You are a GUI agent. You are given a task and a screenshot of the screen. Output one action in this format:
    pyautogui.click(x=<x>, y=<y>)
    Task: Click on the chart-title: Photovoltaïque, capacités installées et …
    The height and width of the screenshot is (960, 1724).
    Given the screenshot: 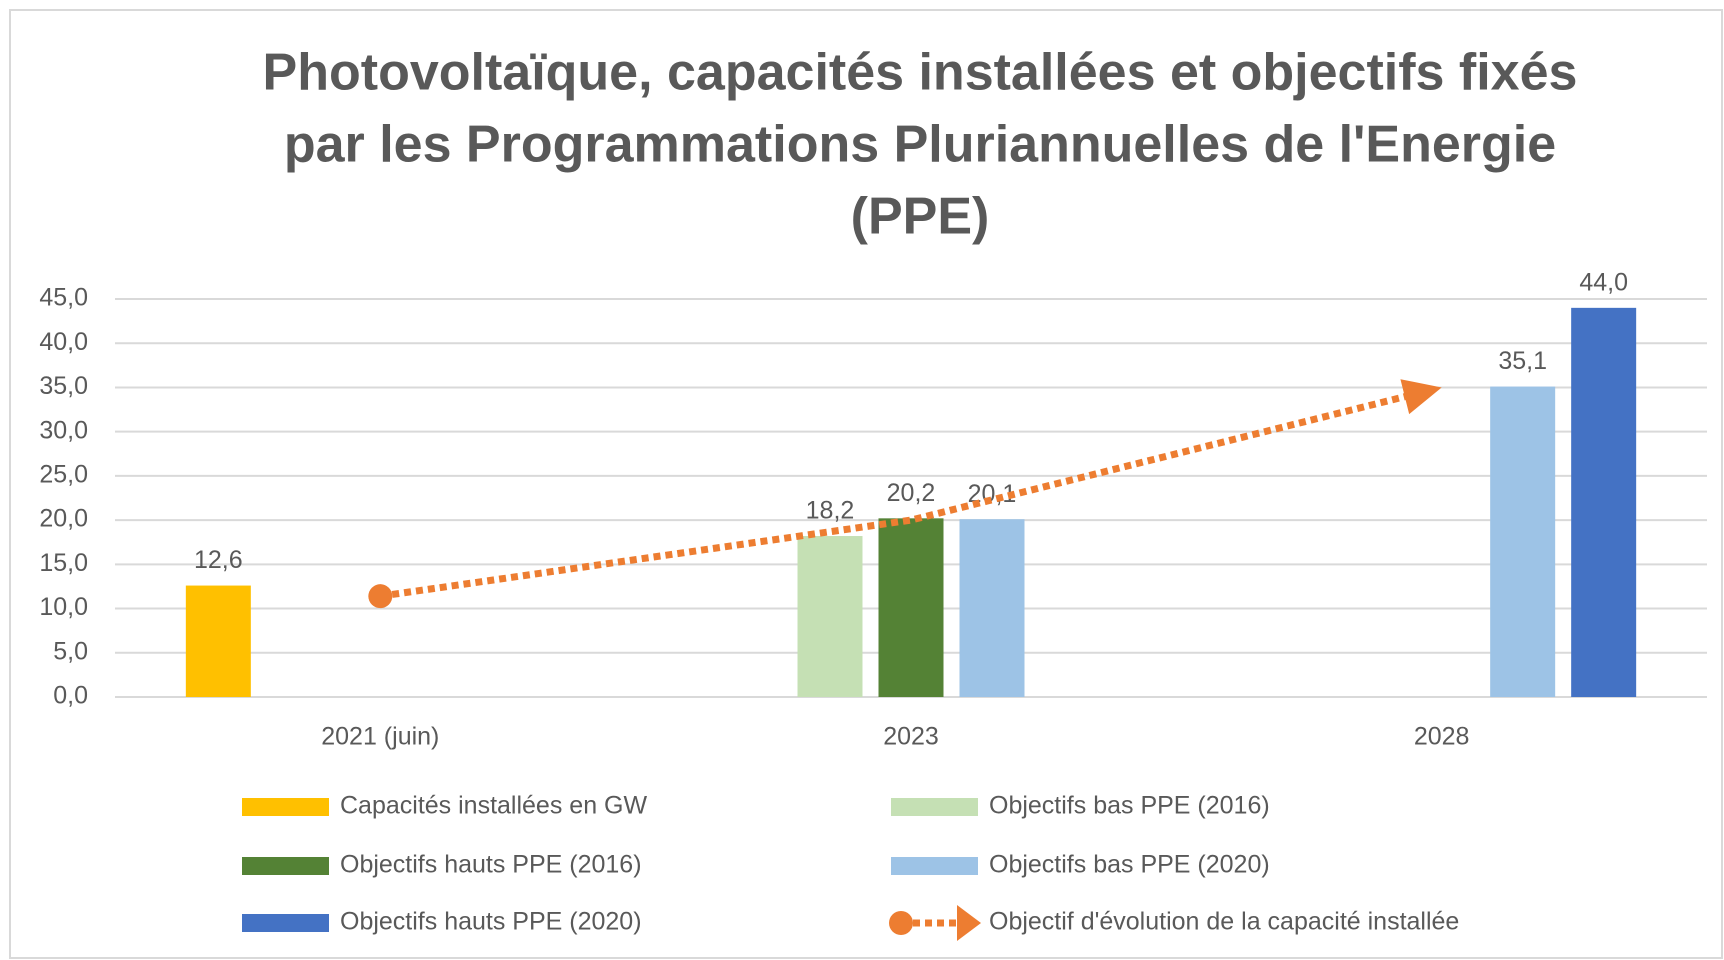 What is the action you would take?
    pyautogui.click(x=920, y=73)
    